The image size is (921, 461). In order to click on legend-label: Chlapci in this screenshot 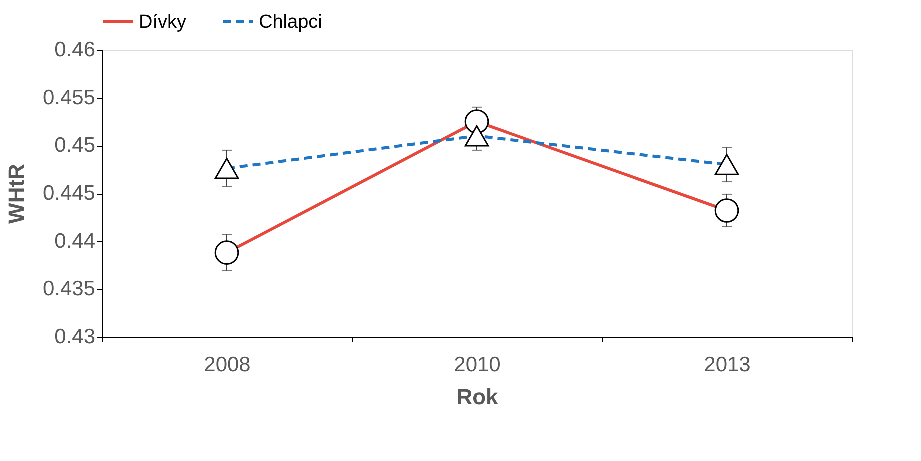, I will do `click(290, 22)`.